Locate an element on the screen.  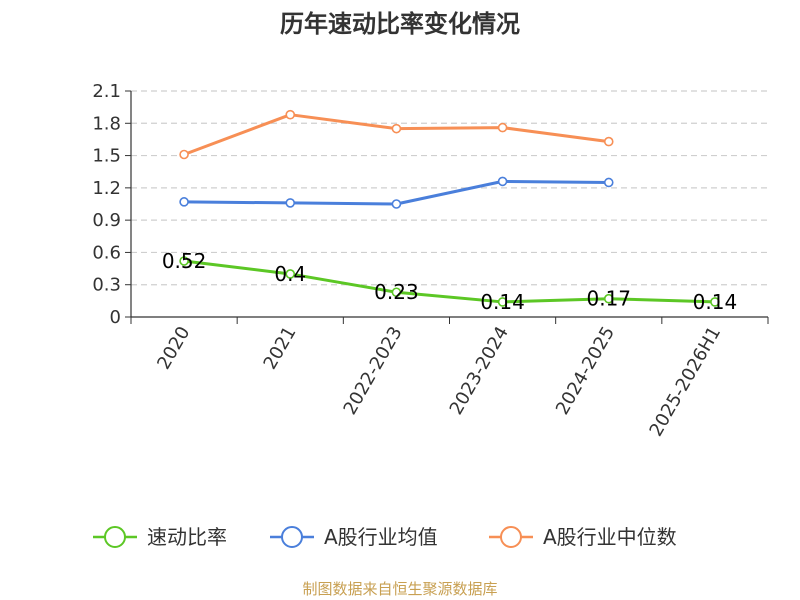
x-tick-label: 2022-2023 is located at coordinates (372, 370).